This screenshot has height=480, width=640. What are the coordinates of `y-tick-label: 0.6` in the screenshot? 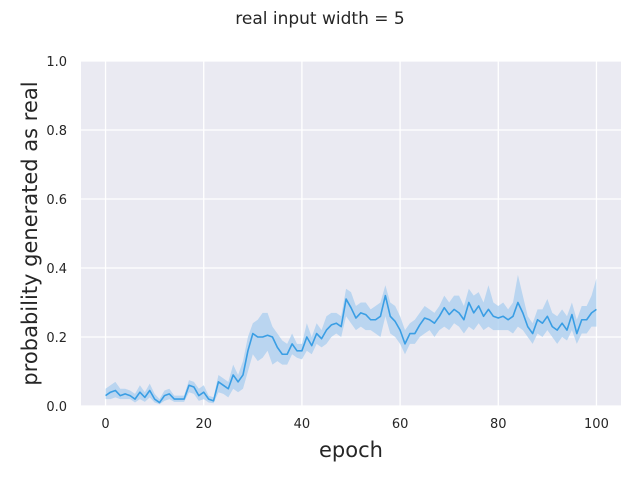 It's located at (56, 200).